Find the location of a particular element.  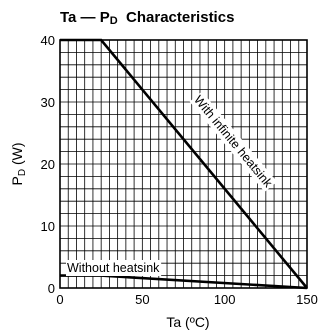

x-tick-label: 100 is located at coordinates (225, 299).